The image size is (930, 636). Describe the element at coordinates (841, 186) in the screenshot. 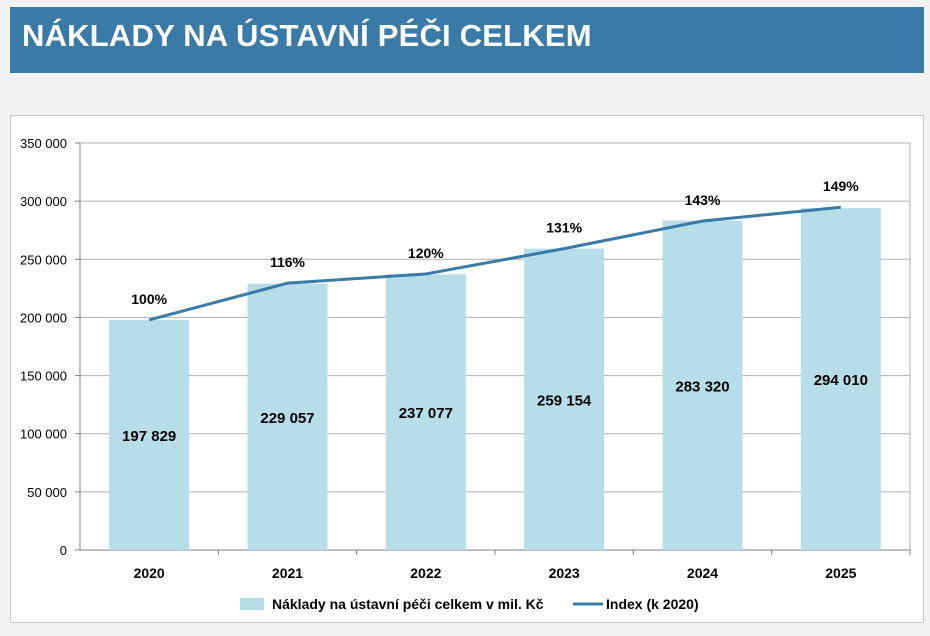

I see `line-data-label: 149%` at that location.